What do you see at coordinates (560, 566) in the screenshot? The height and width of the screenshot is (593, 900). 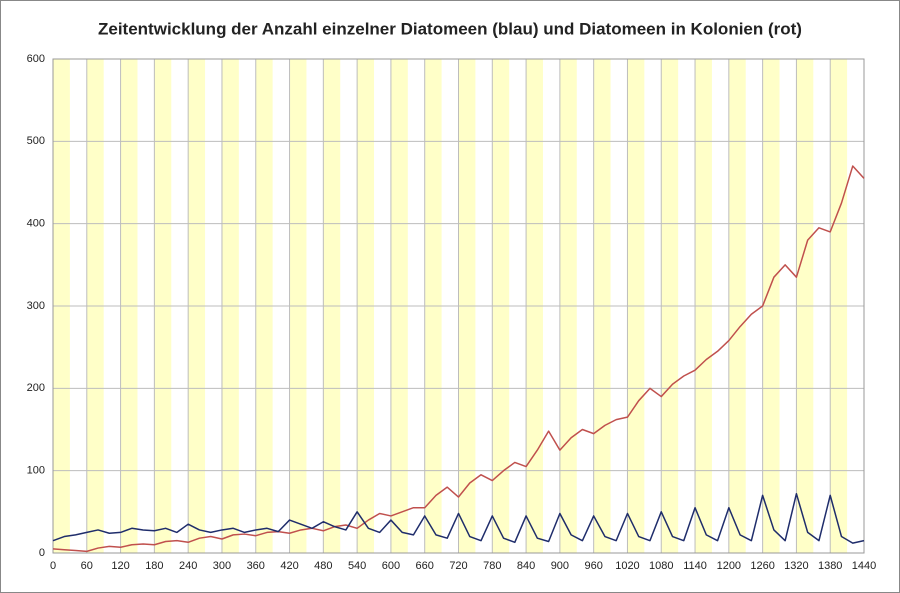 I see `x-tick-label: 900` at bounding box center [560, 566].